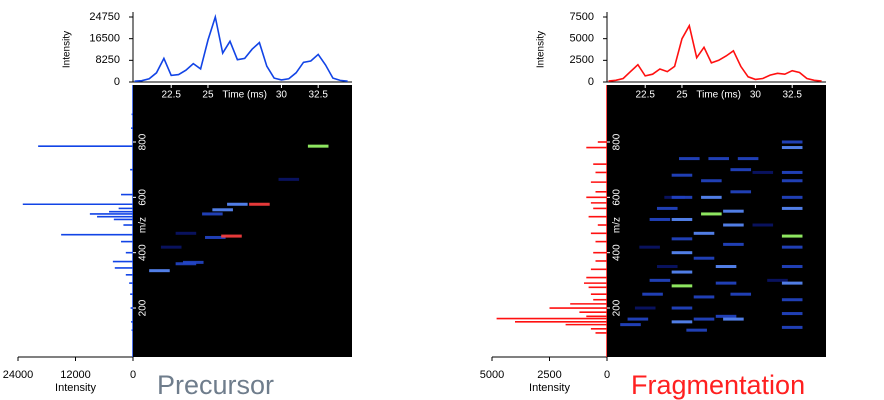  I want to click on y-tick-label: 16500, so click(104, 39).